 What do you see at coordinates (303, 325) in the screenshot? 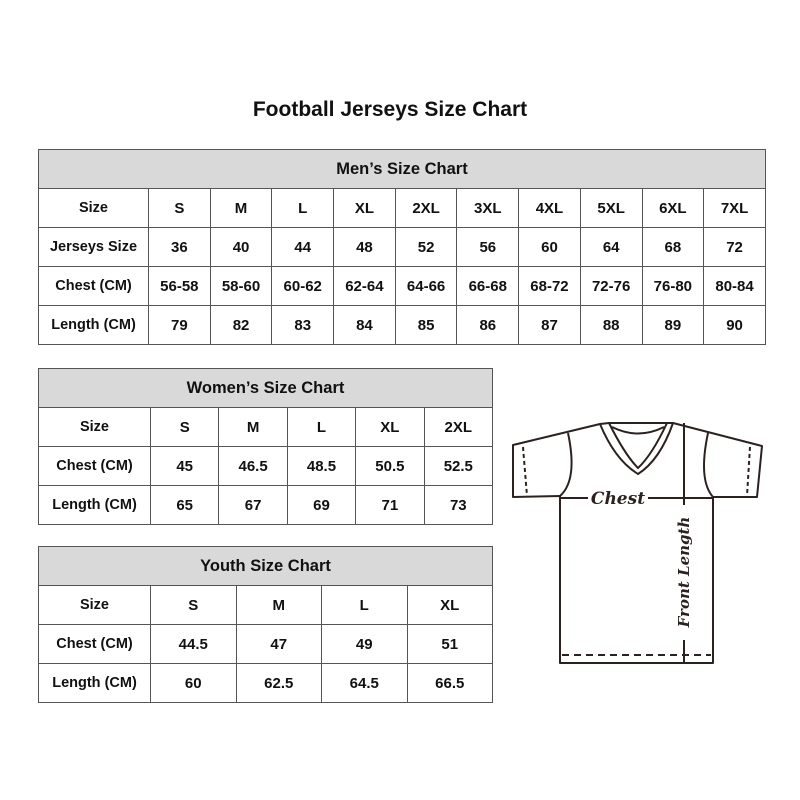
I see `table-cell: 83` at bounding box center [303, 325].